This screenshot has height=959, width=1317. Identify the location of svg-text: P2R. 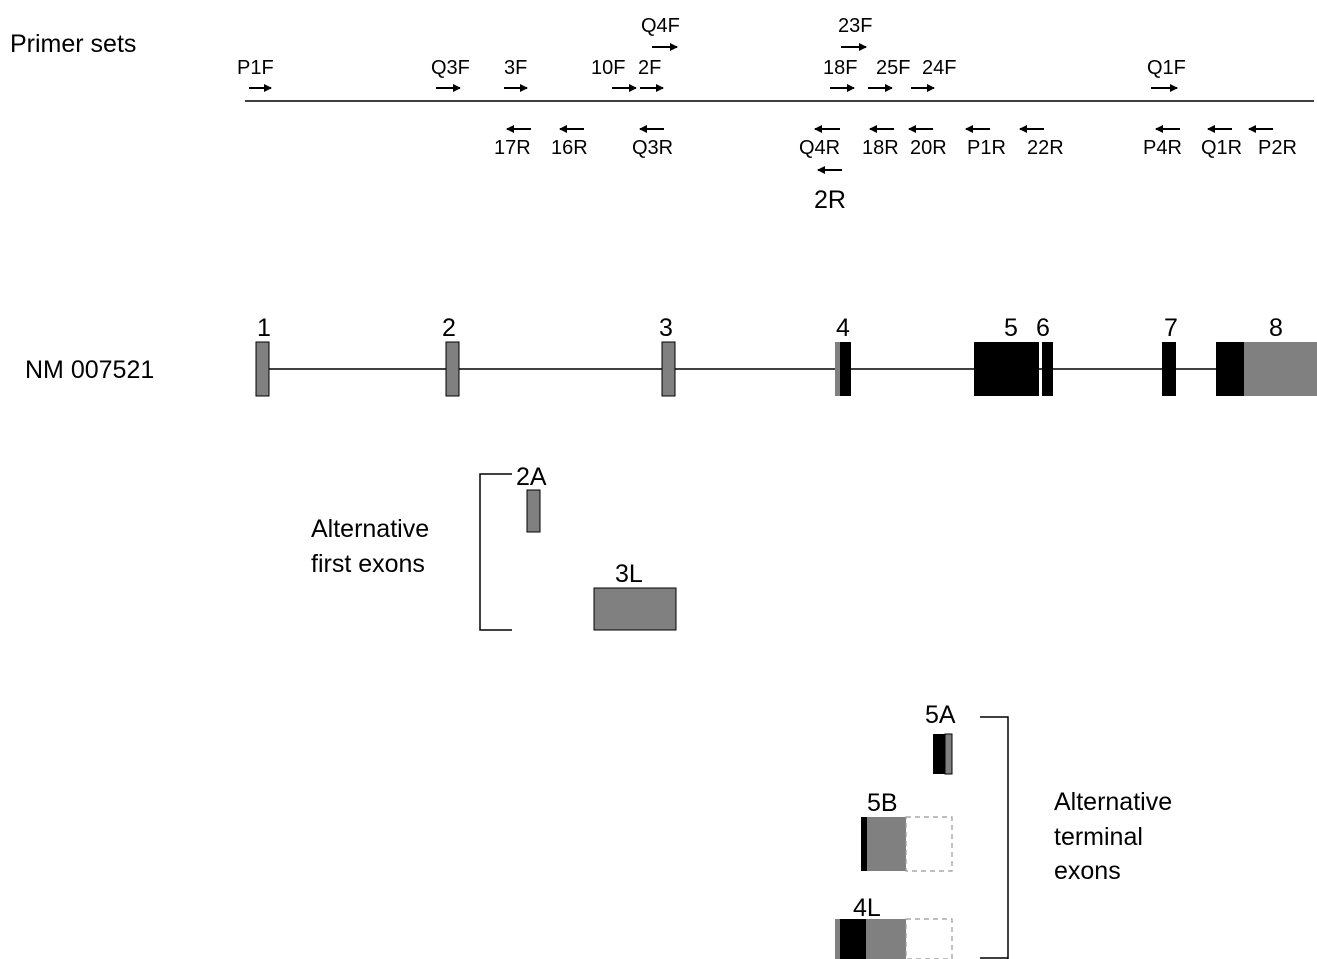
(1277, 148).